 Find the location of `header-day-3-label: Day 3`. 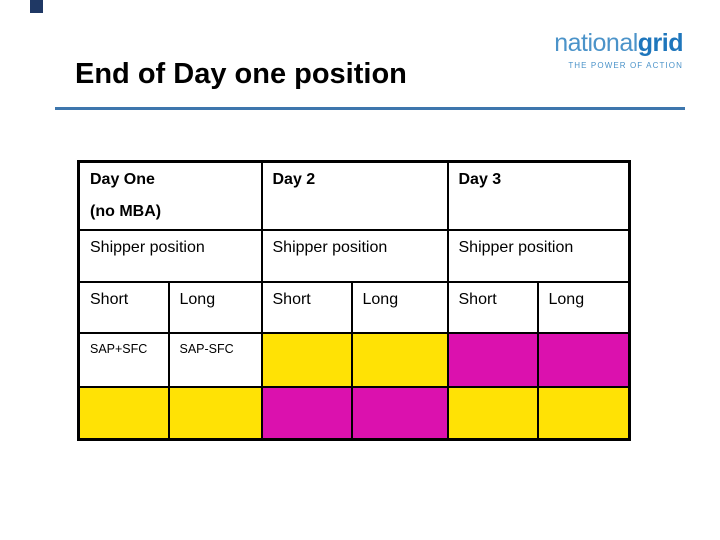

header-day-3-label: Day 3 is located at coordinates (480, 179).